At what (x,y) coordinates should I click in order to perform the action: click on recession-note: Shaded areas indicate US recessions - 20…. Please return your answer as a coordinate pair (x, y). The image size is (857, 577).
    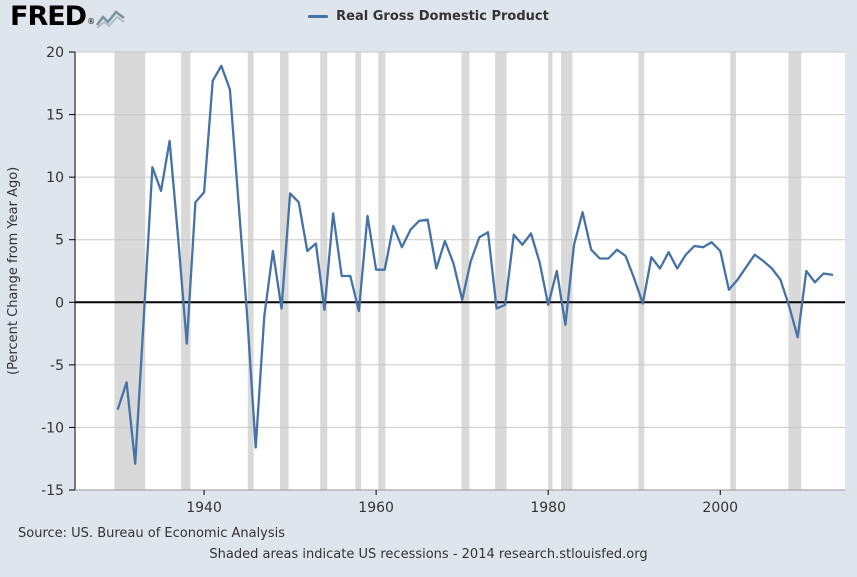
    Looking at the image, I should click on (428, 554).